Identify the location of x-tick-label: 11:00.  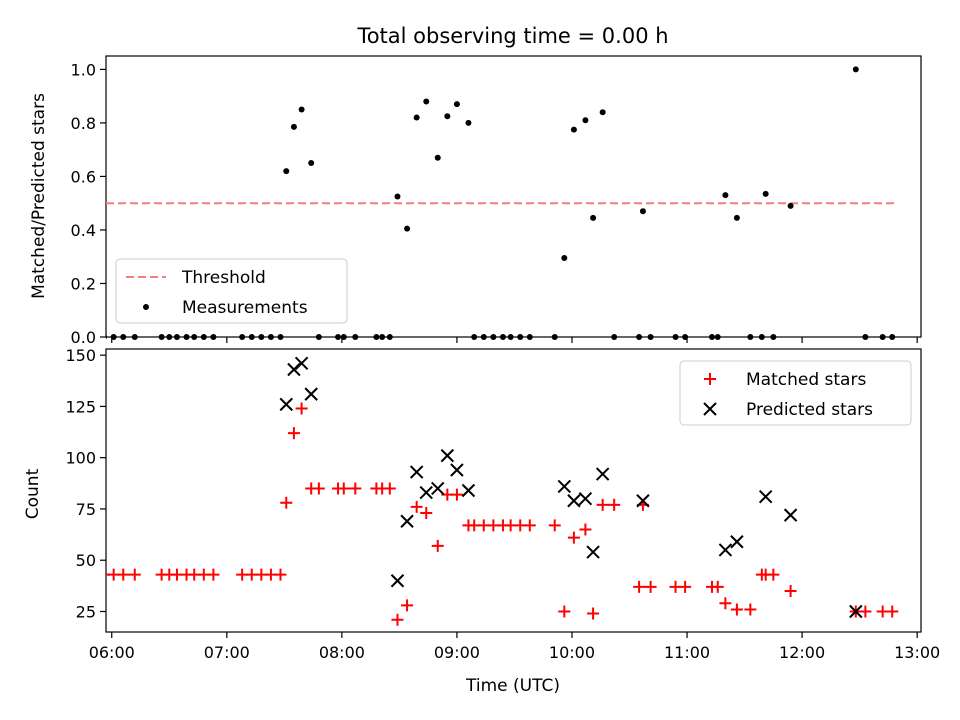
(687, 652).